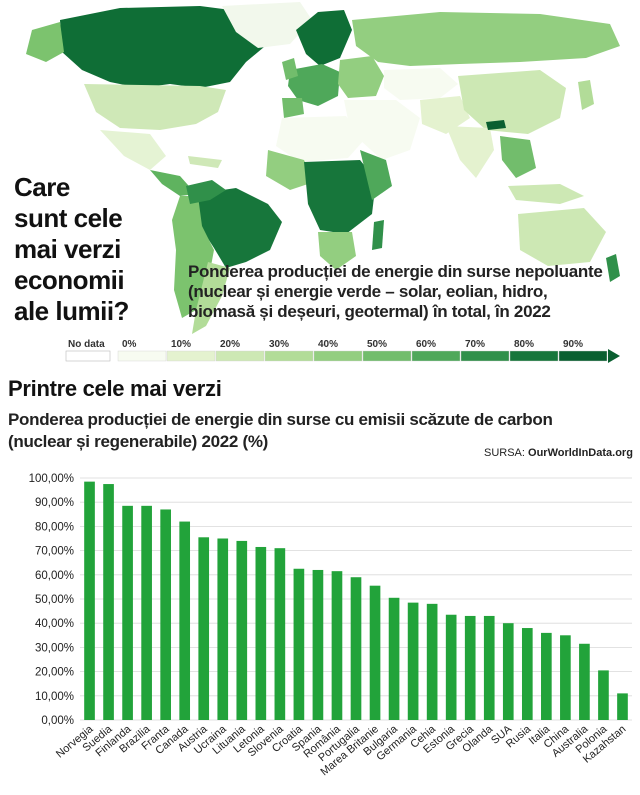 Image resolution: width=640 pixels, height=795 pixels. Describe the element at coordinates (328, 344) in the screenshot. I see `legend-stop-label: 40%` at that location.